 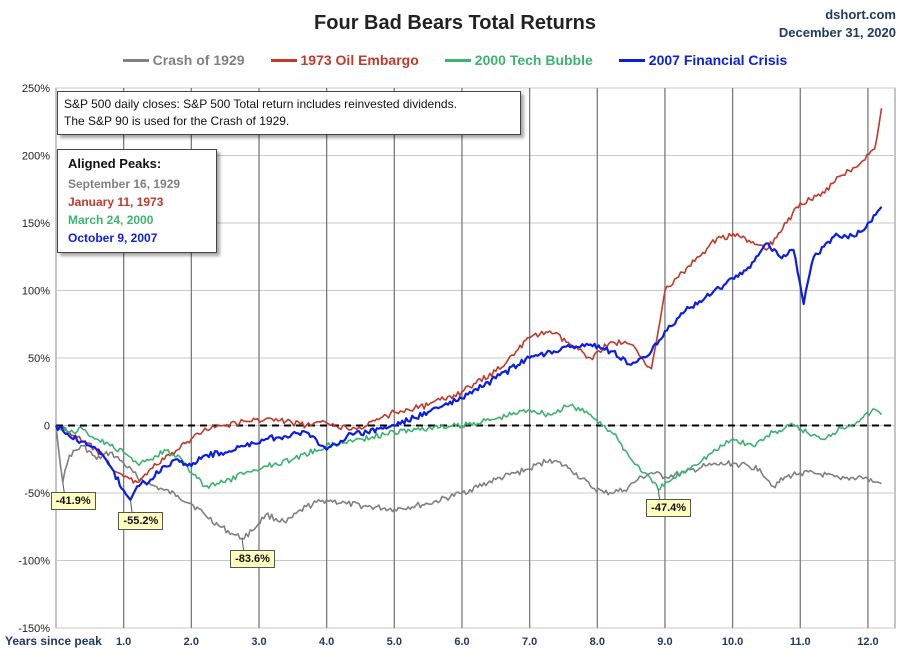 What do you see at coordinates (37, 494) in the screenshot?
I see `y-tick-label: -50%` at bounding box center [37, 494].